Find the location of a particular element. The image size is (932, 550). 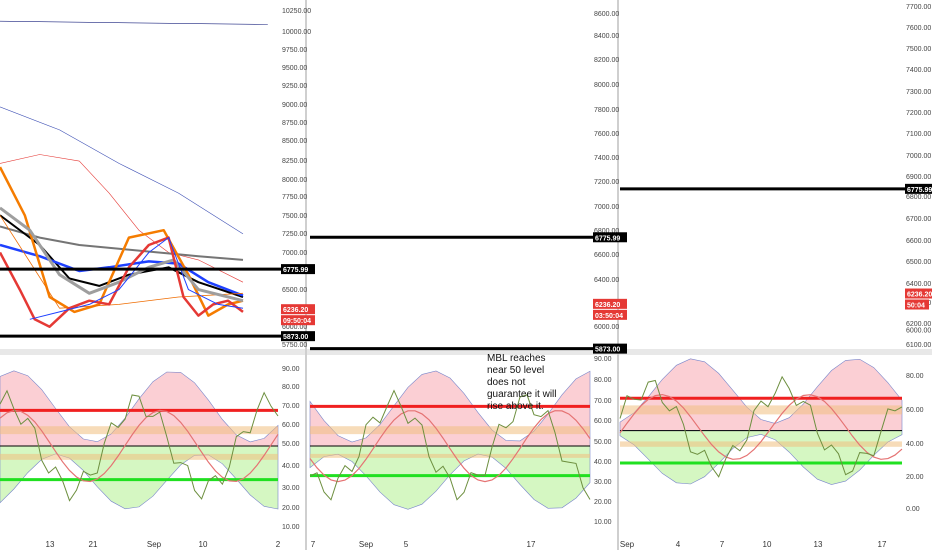

y-tick-label: 8500.00 is located at coordinates (294, 141).